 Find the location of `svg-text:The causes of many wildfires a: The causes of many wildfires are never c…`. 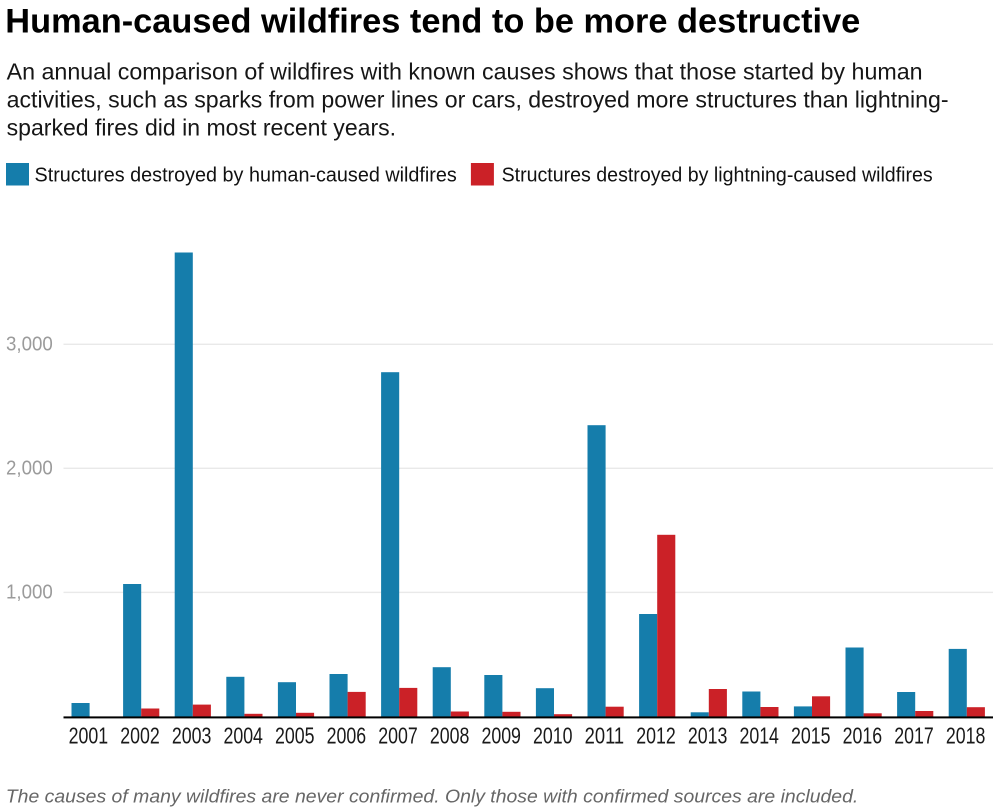

svg-text:The causes of many wildfires a: The causes of many wildfires are never c… is located at coordinates (432, 796).